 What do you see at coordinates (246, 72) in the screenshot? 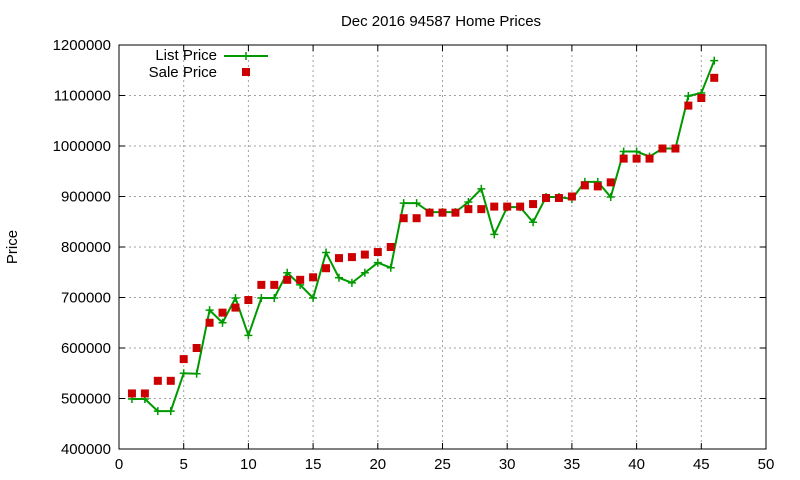
I see `legend-key-sale-price` at bounding box center [246, 72].